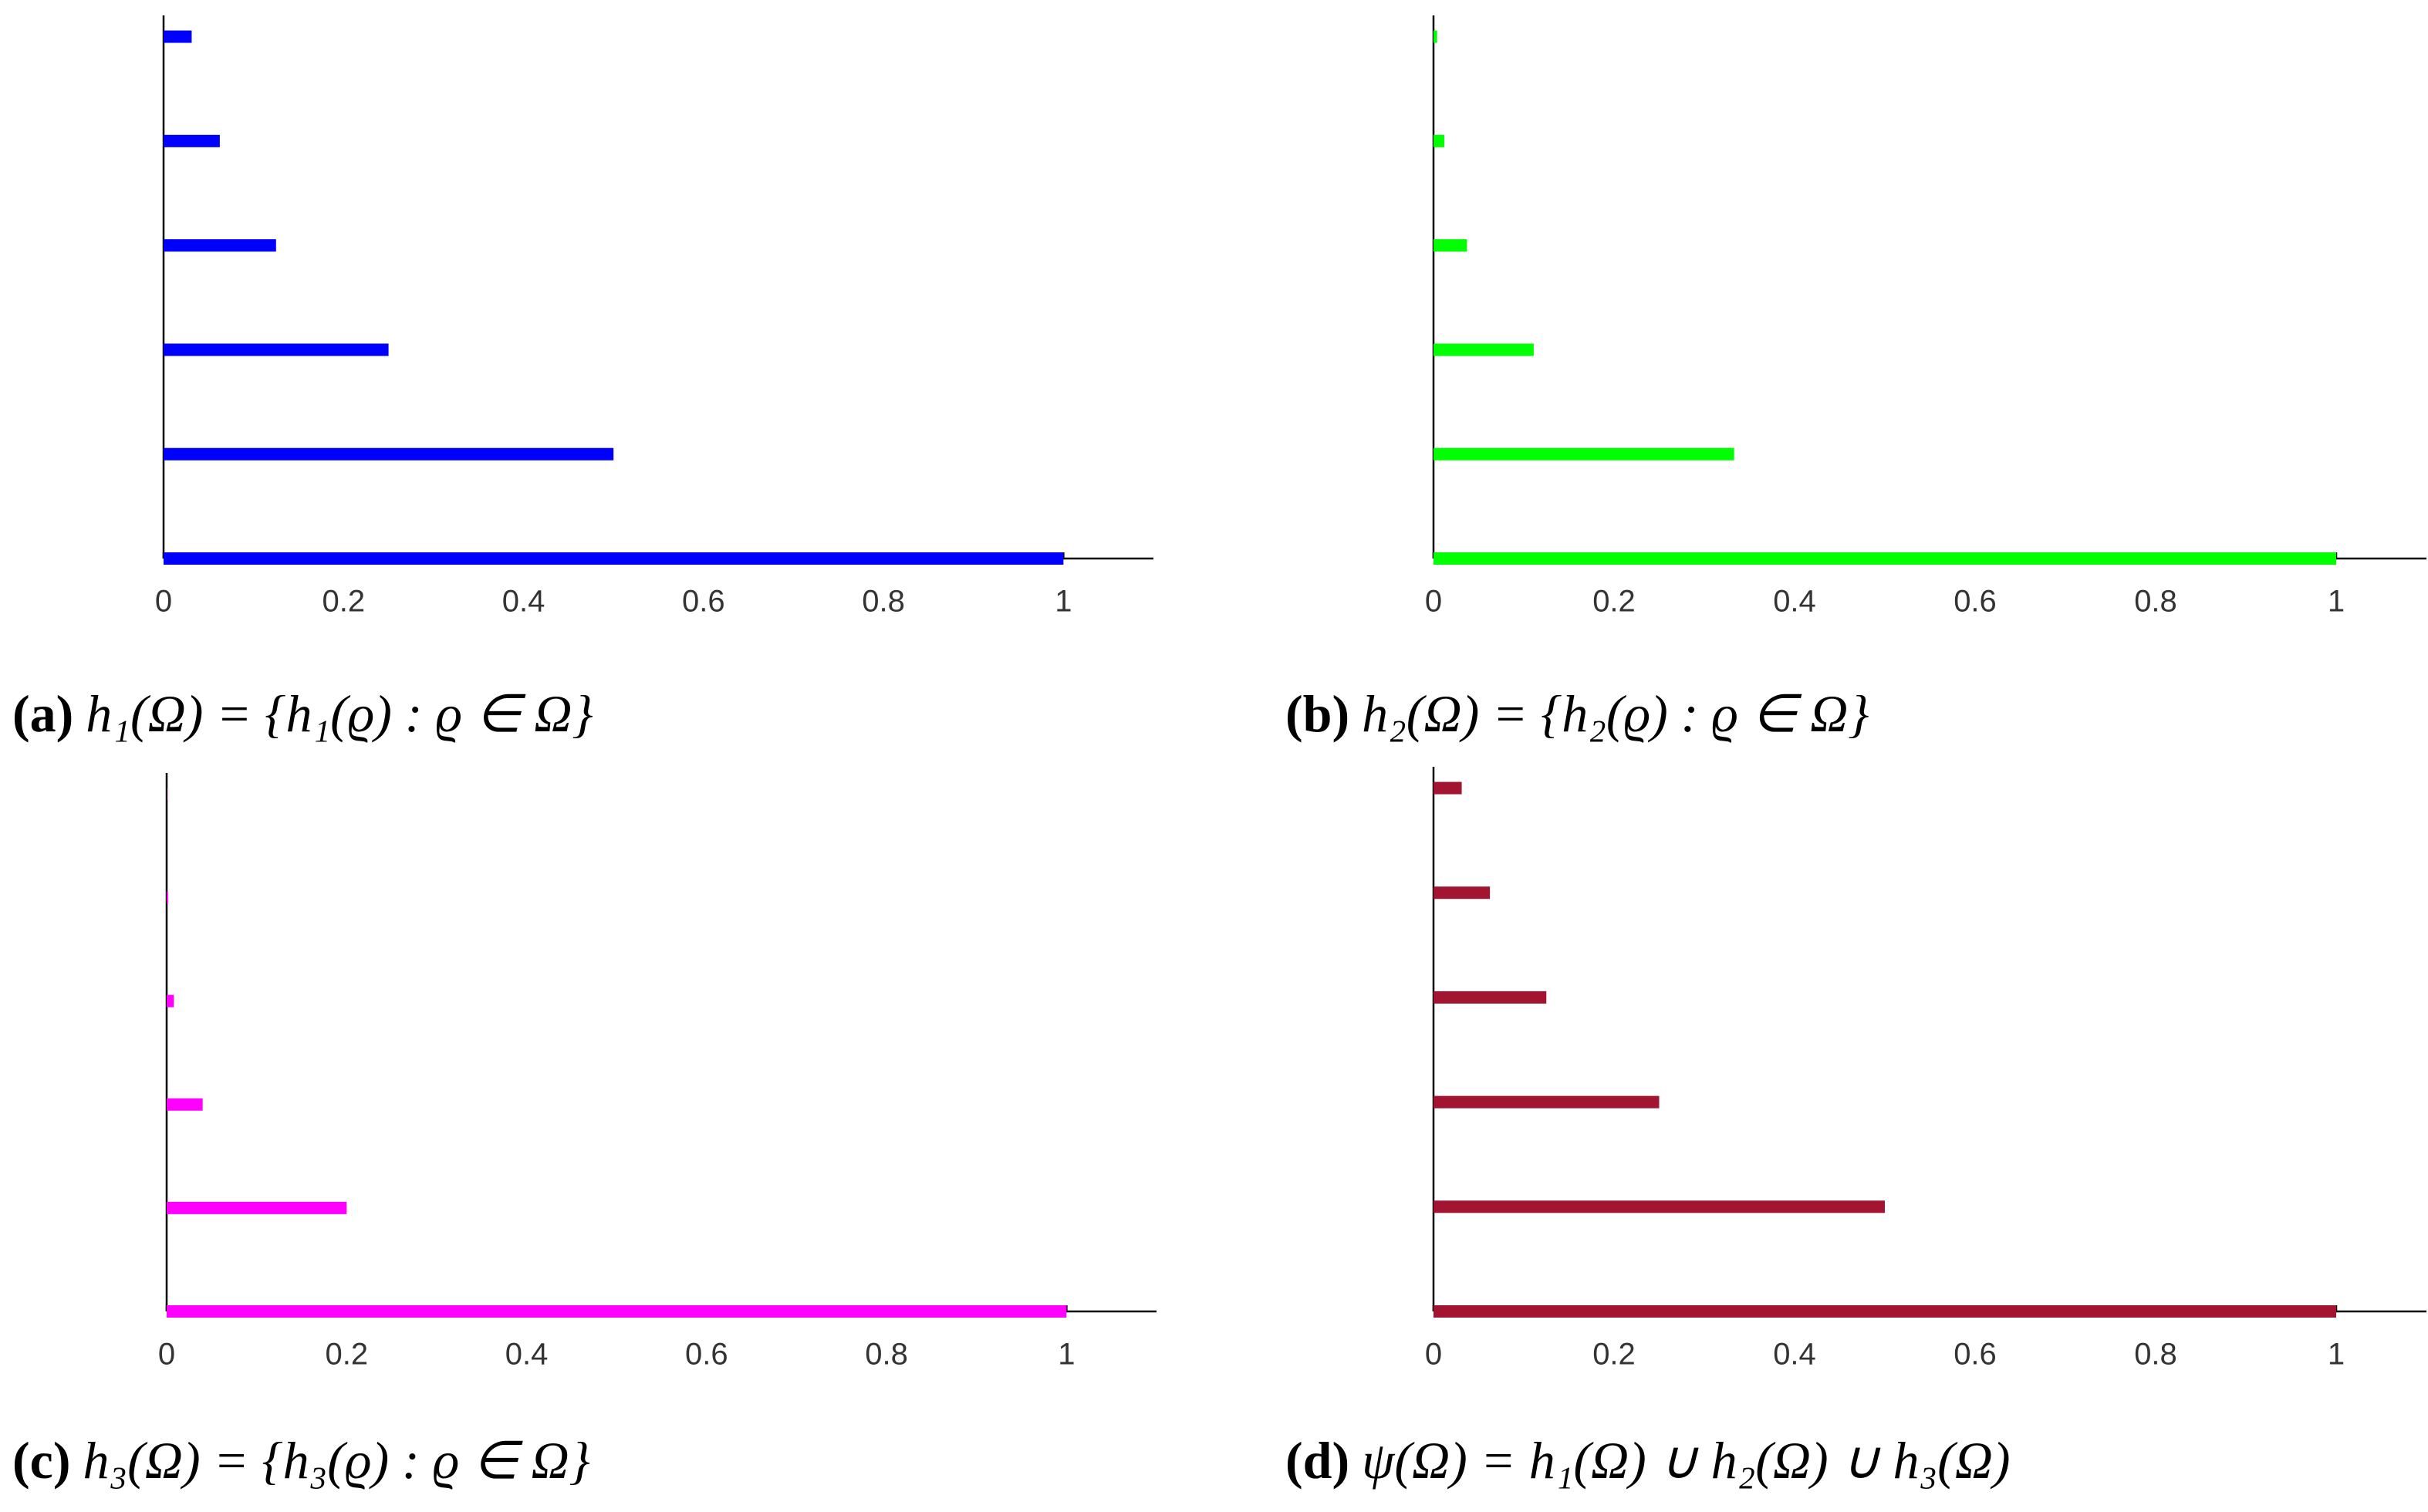 This screenshot has width=2428, height=1512. Describe the element at coordinates (41, 1460) in the screenshot. I see `caption-label: (c)` at that location.